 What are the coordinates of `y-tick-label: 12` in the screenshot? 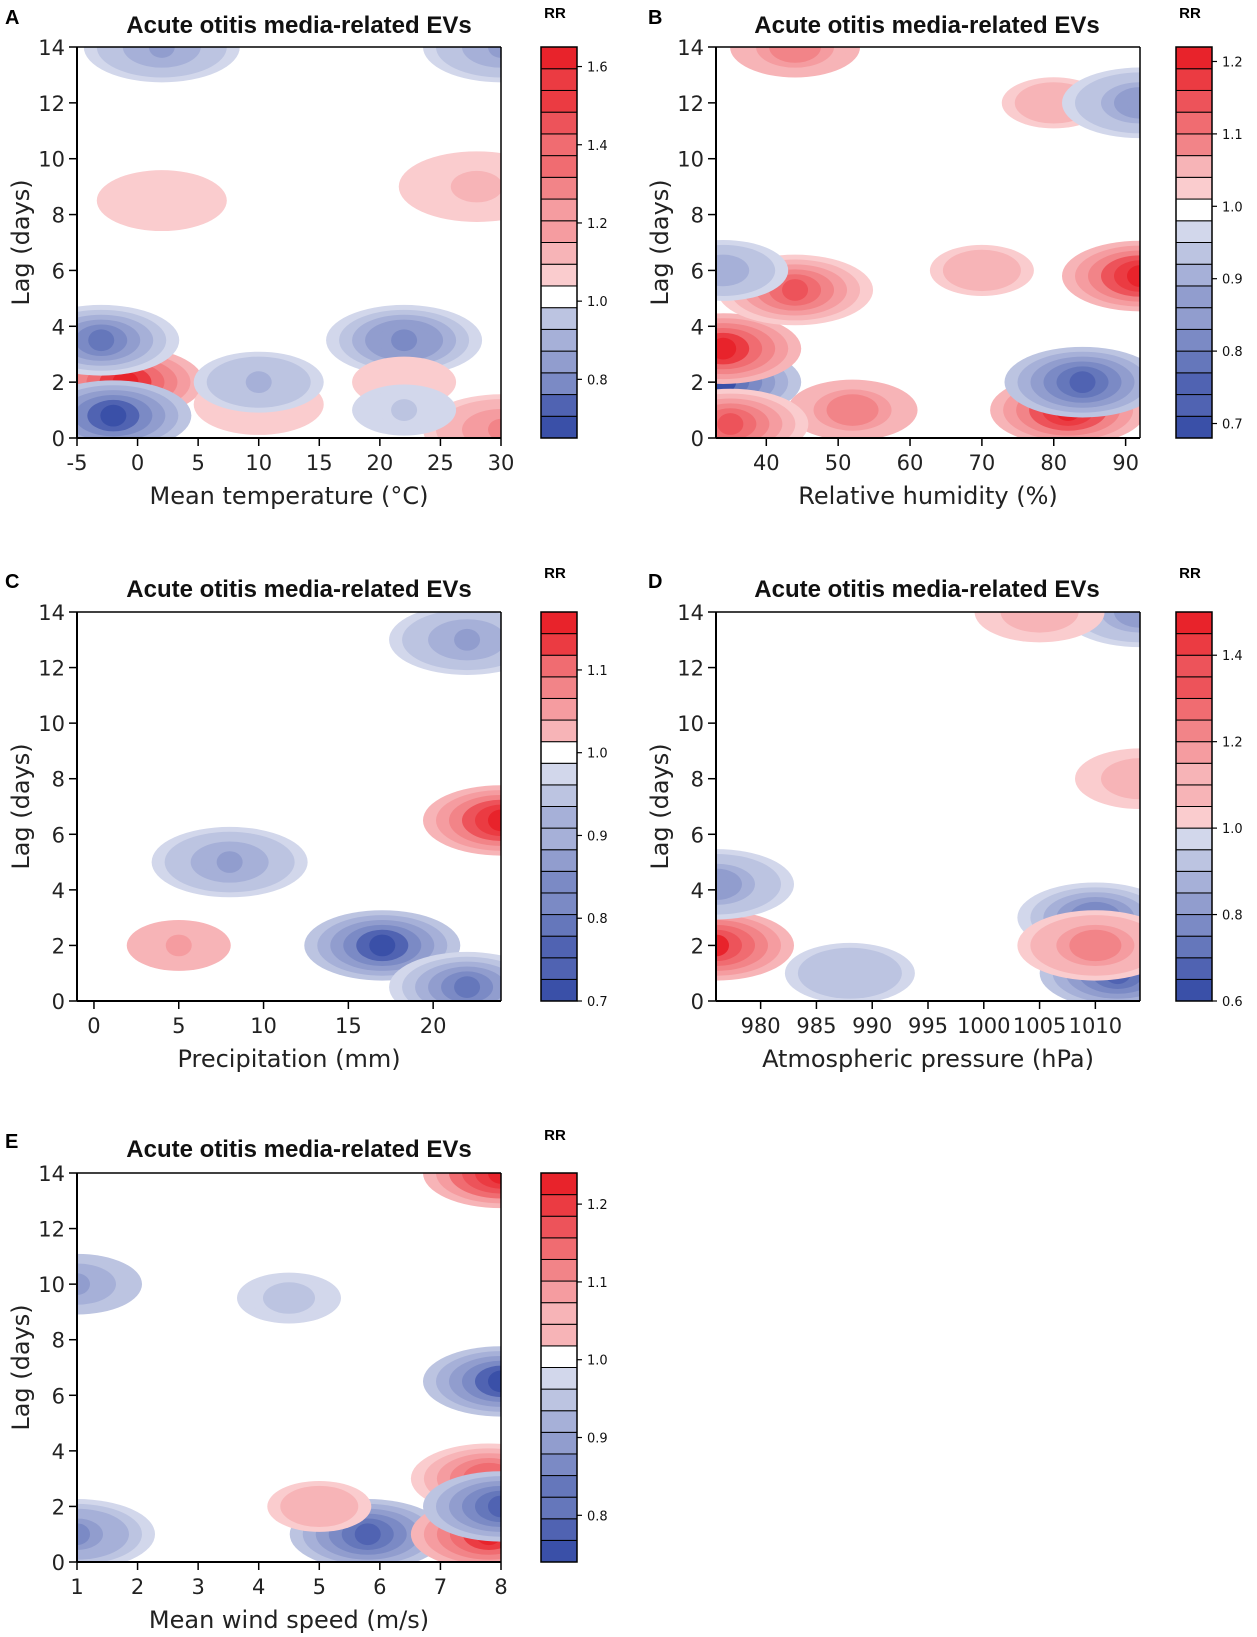 It's located at (51, 104).